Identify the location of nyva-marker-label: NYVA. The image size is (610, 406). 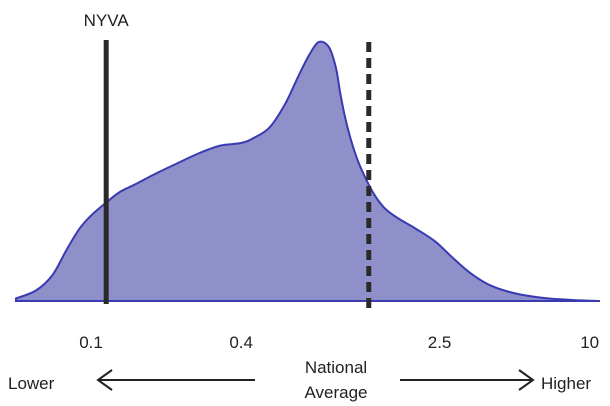
(107, 20).